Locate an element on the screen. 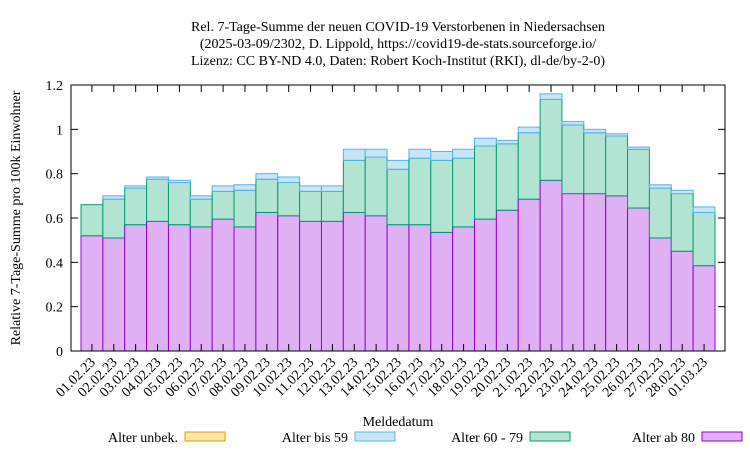 This screenshot has width=750, height=450. legend-label: Alter 60 - 79 is located at coordinates (487, 438).